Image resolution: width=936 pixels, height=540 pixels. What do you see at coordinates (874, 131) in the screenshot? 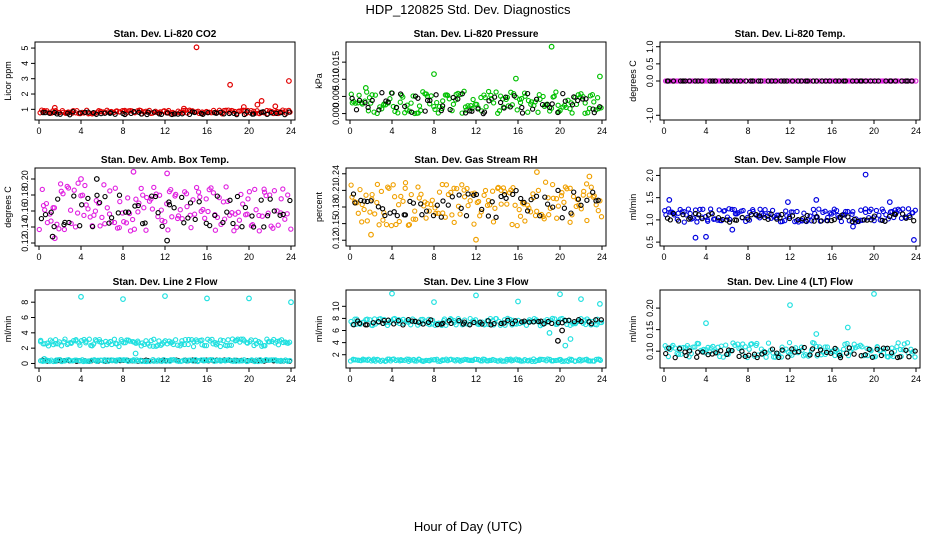
I see `x-tick-label: 20` at bounding box center [874, 131].